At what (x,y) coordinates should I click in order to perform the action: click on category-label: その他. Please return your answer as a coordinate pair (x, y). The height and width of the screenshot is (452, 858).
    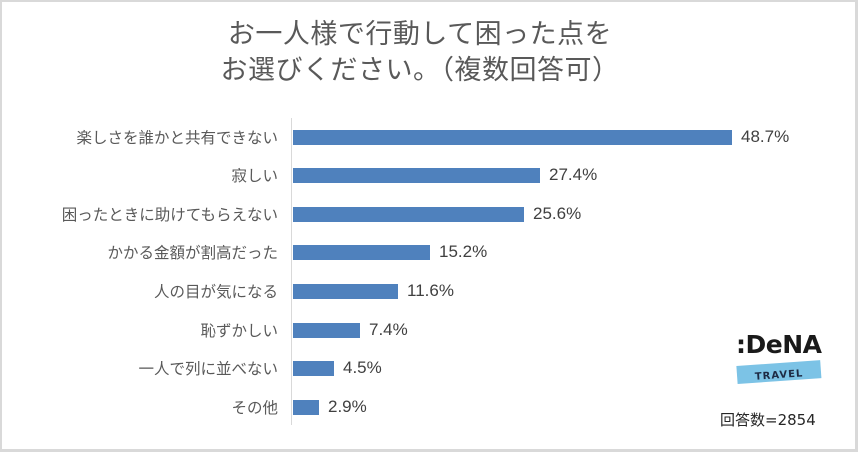
    Looking at the image, I should click on (254, 408).